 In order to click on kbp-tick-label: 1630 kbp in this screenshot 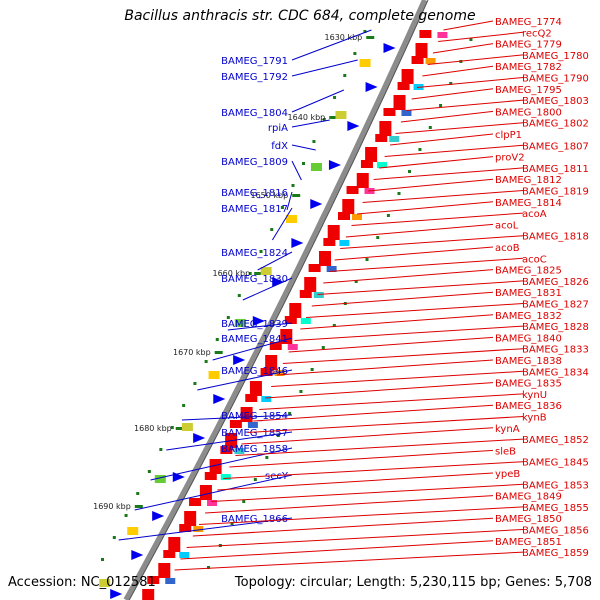, I will do `click(344, 37)`.